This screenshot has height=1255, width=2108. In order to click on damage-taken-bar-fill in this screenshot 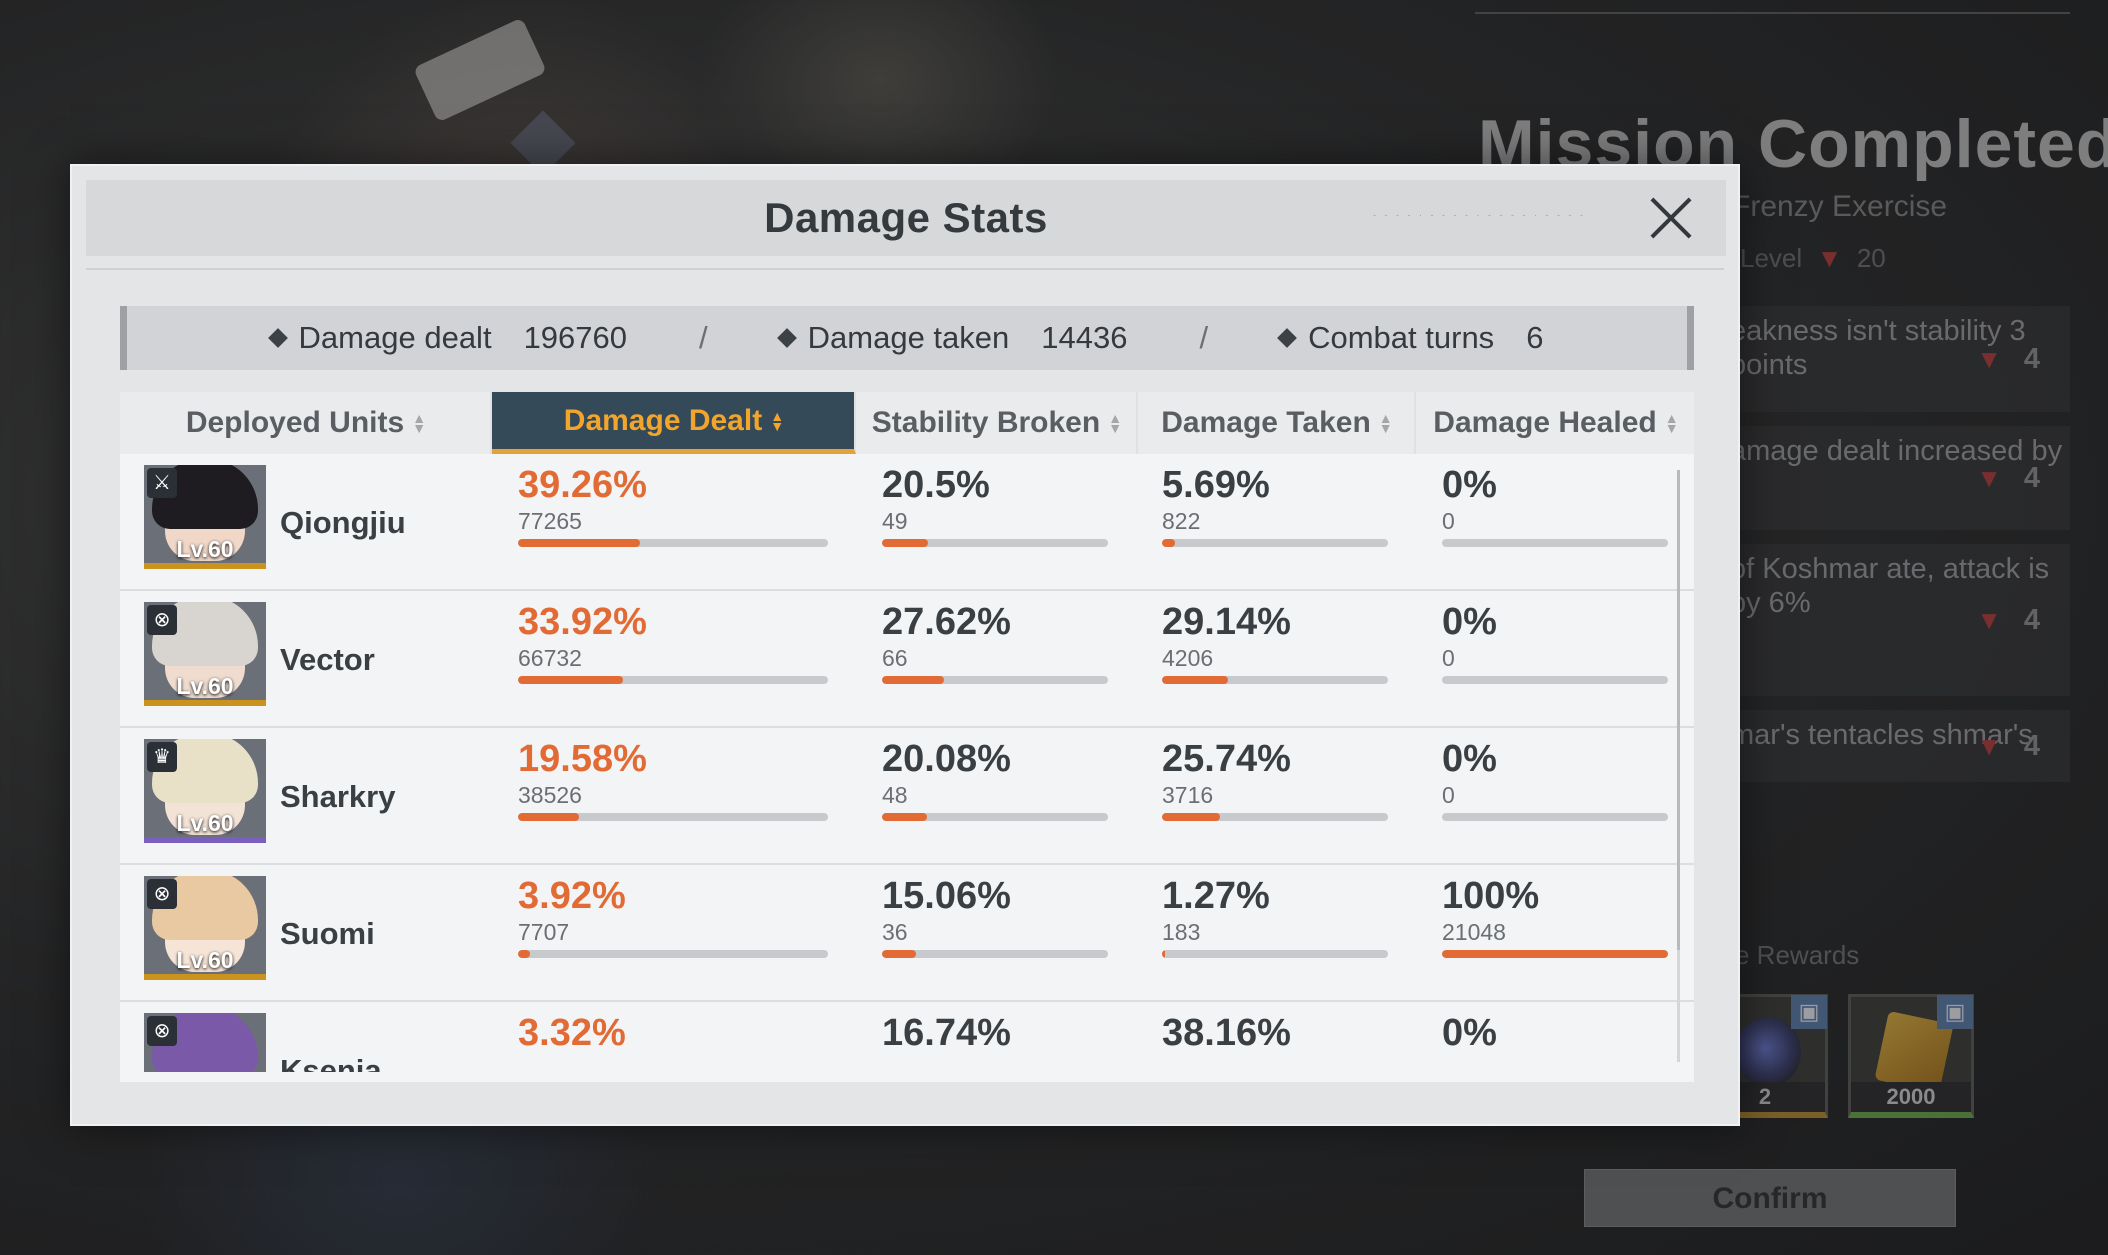, I will do `click(1163, 954)`.